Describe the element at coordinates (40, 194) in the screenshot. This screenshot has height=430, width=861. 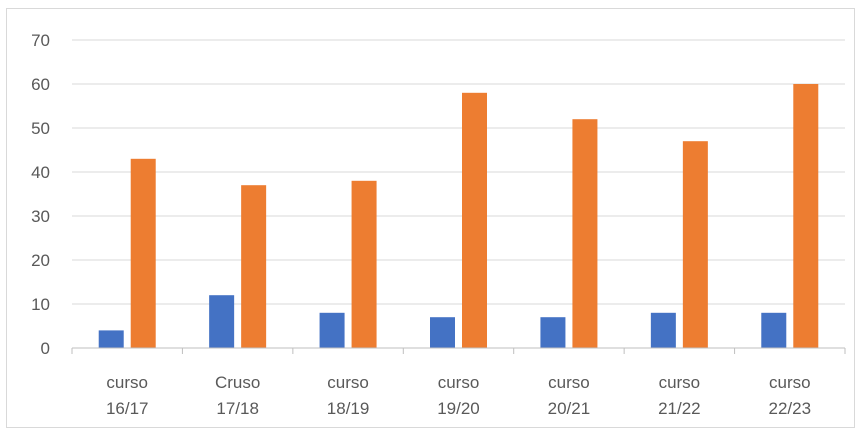
I see `y-axis-tick-labels: 0 10 20 30 40 50 60 70` at that location.